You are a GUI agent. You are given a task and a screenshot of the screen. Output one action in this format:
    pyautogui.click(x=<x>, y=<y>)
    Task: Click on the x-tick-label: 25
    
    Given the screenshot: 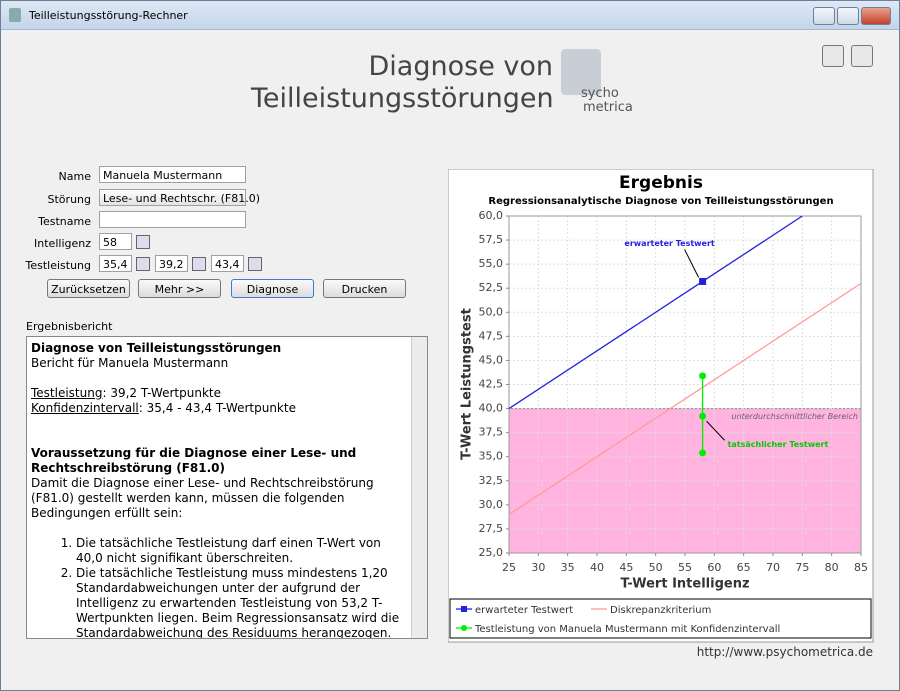 What is the action you would take?
    pyautogui.click(x=509, y=567)
    